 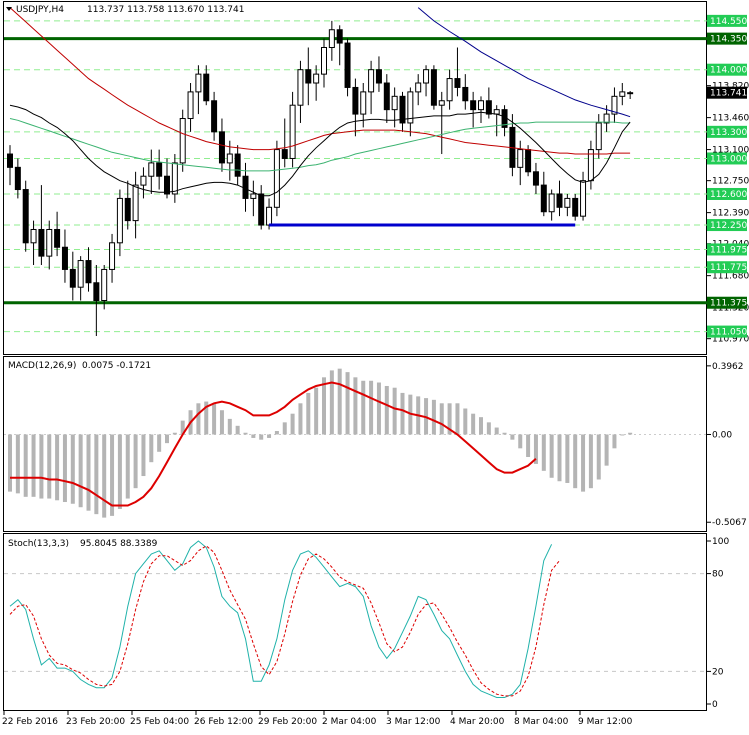 I want to click on level-label: 111.050, so click(x=728, y=333).